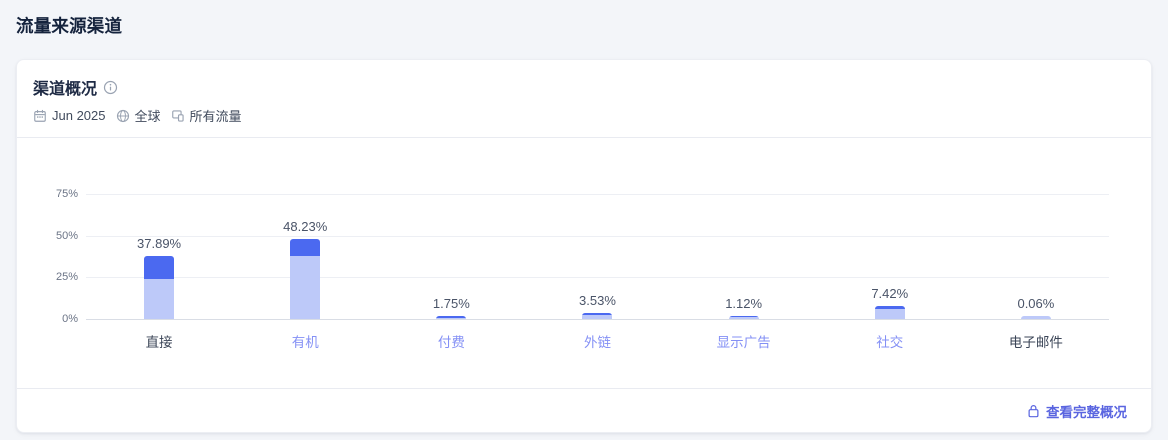 The height and width of the screenshot is (440, 1168). Describe the element at coordinates (1036, 256) in the screenshot. I see `bar-column-7: 0.06%` at that location.